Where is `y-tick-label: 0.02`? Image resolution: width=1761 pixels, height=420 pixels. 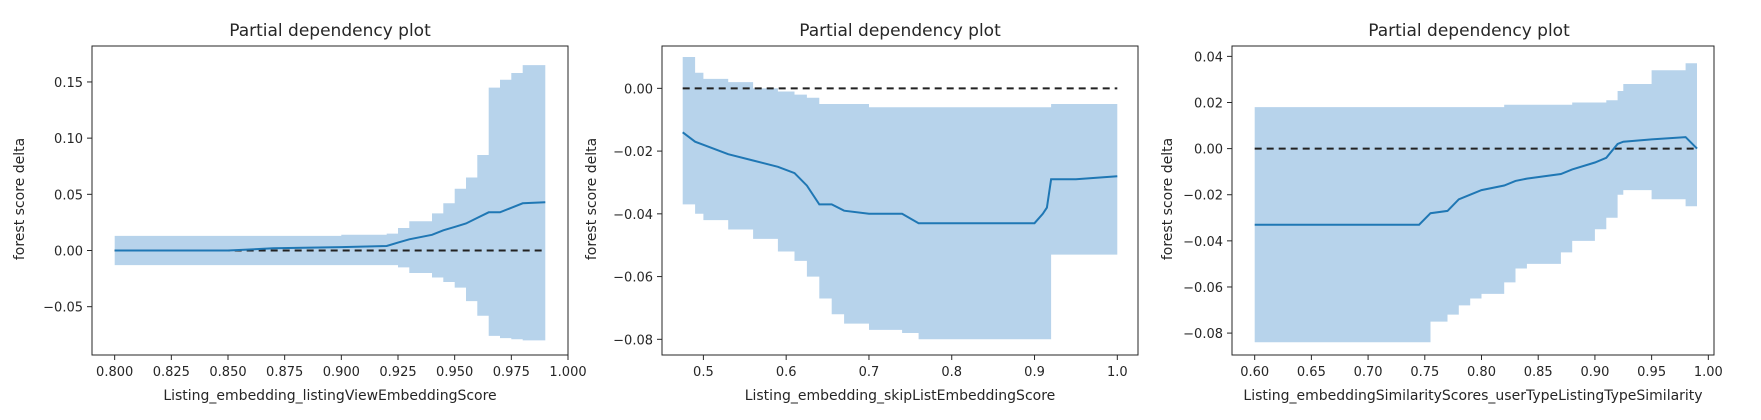
y-tick-label: 0.02 is located at coordinates (1208, 103).